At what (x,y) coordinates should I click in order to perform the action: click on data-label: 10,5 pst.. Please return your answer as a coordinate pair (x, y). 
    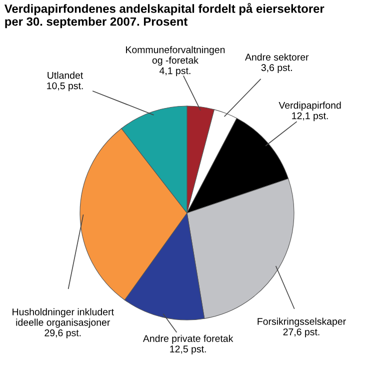
    Looking at the image, I should click on (65, 87).